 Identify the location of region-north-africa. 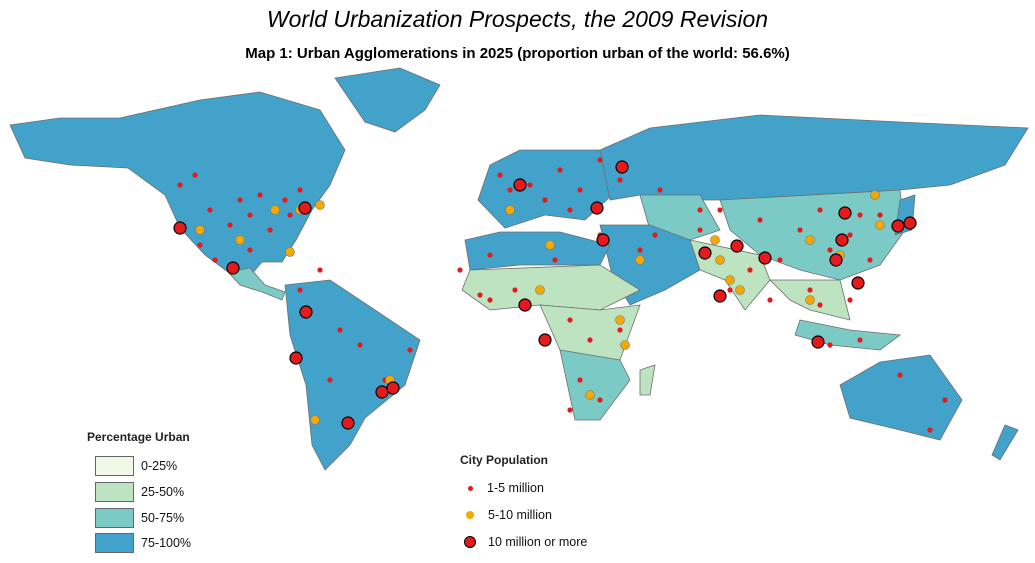
(537, 251).